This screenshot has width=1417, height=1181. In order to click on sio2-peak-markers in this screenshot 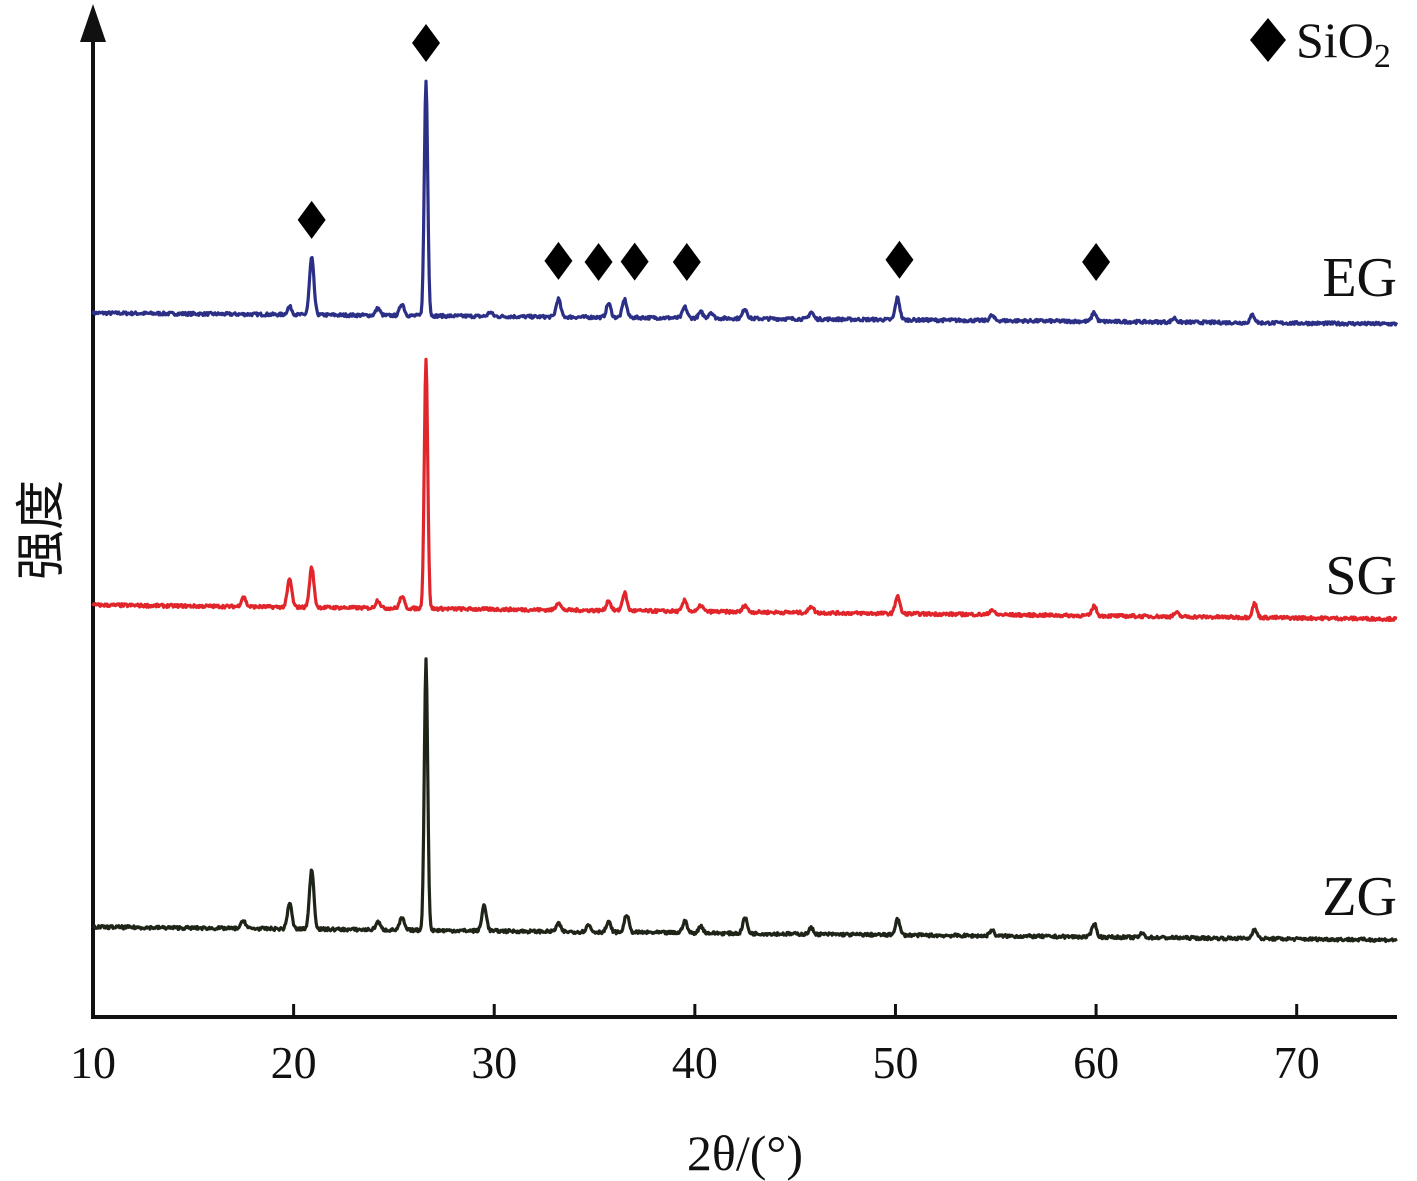, I will do `click(704, 152)`.